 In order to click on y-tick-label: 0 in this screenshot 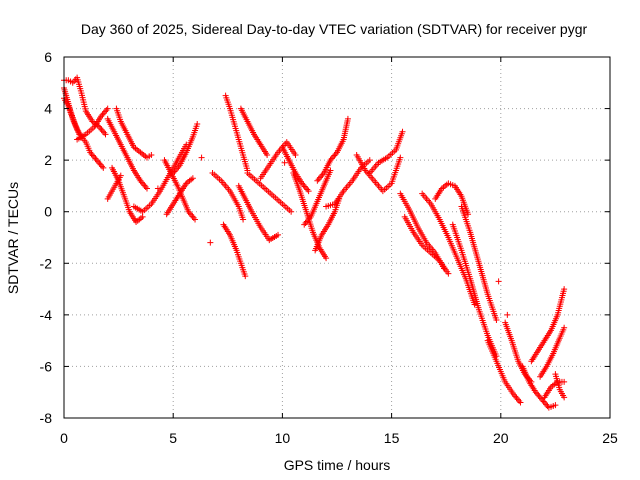, I will do `click(48, 212)`.